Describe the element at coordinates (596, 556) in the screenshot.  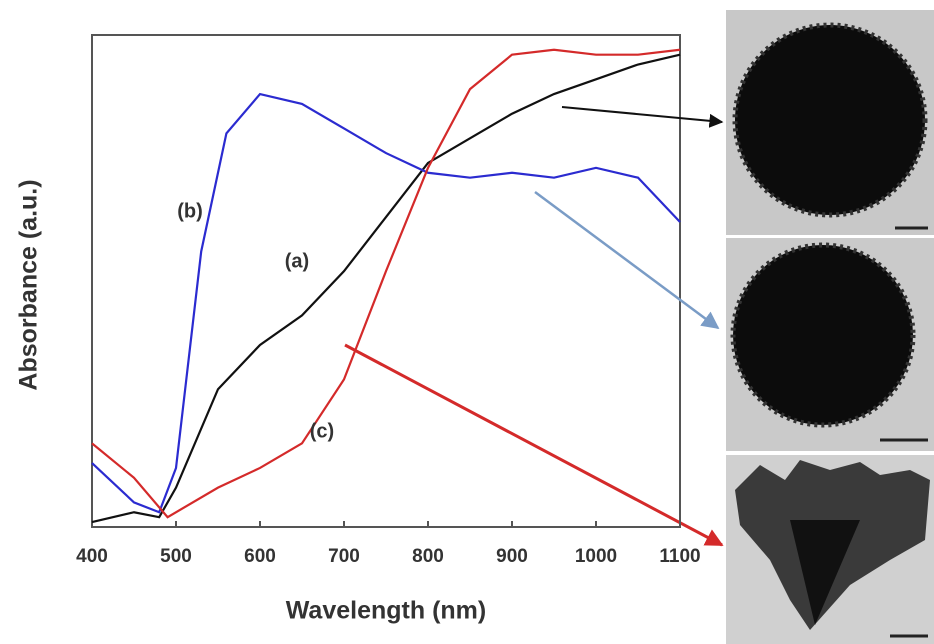
I see `x-tick-label: 1000` at that location.